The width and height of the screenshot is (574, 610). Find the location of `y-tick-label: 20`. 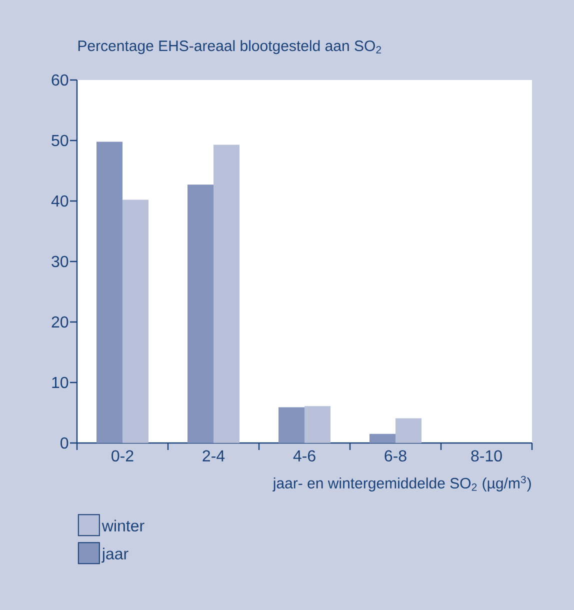

y-tick-label: 20 is located at coordinates (60, 322).